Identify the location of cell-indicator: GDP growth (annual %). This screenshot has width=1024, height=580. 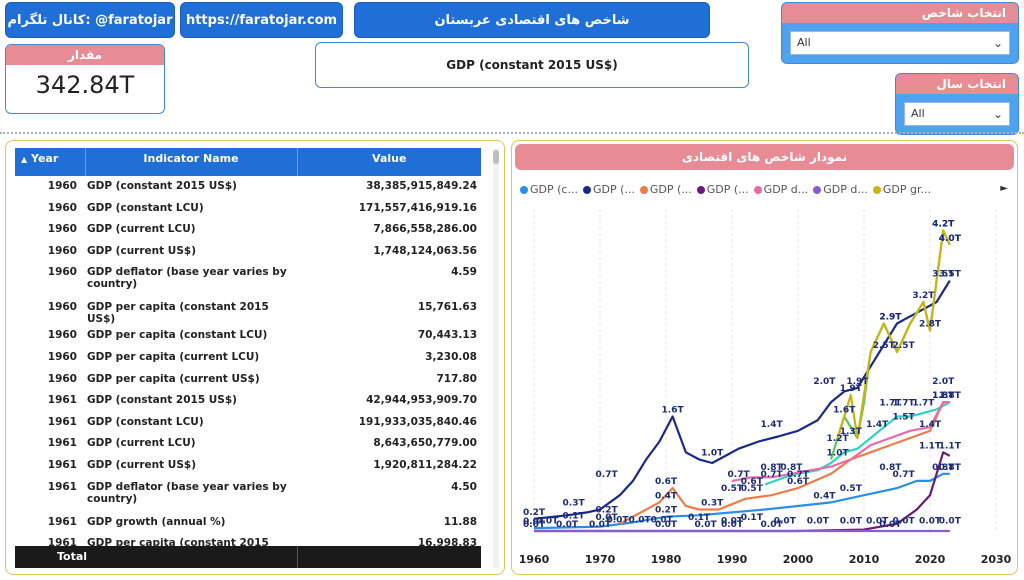
(156, 521).